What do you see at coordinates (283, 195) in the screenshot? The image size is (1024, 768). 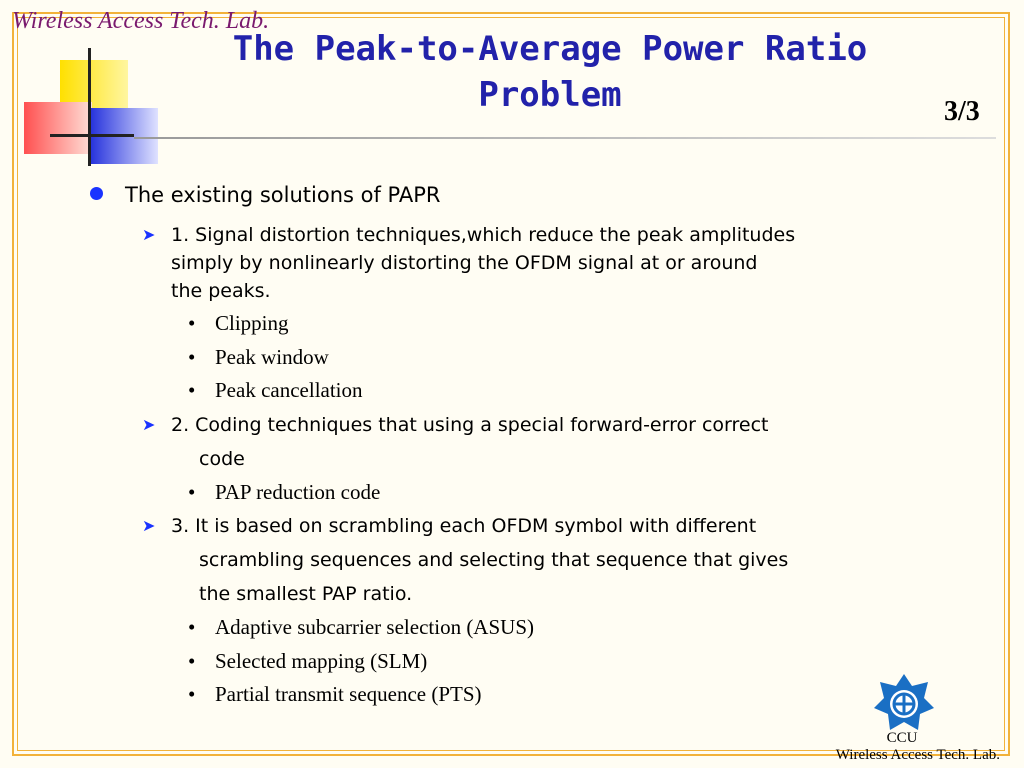 I see `main-bullet-text: The existing solutions of PAPR` at bounding box center [283, 195].